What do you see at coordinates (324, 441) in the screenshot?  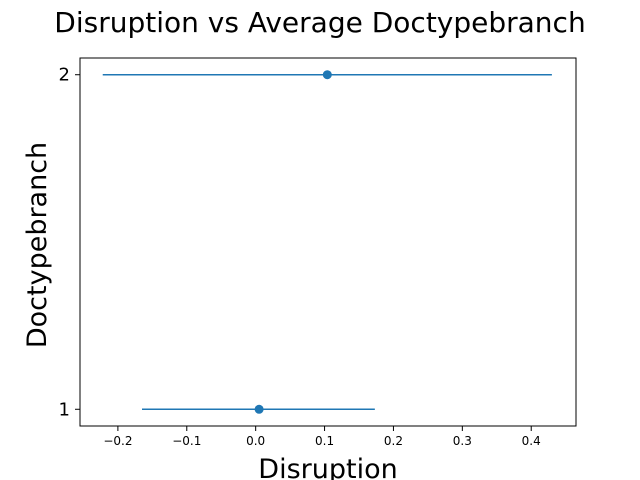 I see `x-tick-label: 0.1` at bounding box center [324, 441].